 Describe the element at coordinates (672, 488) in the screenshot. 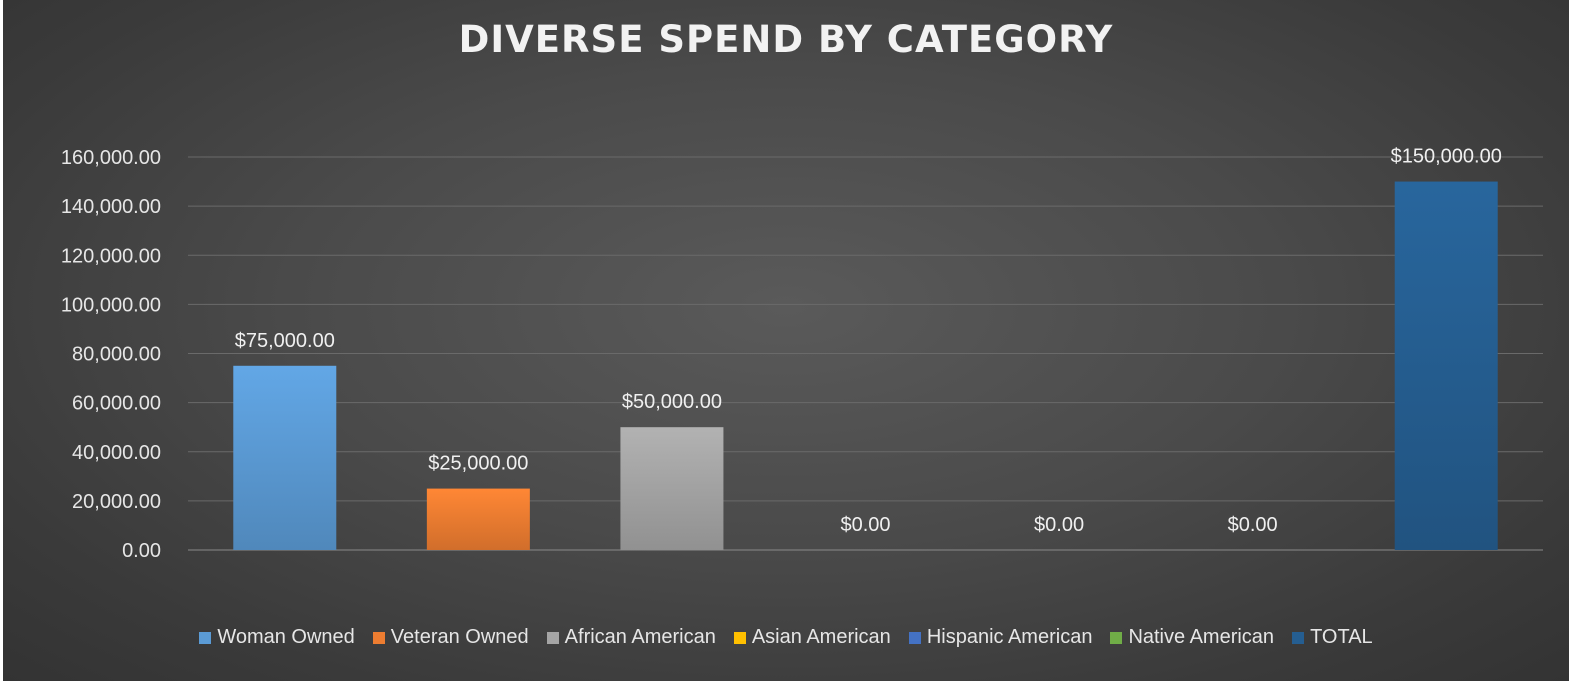

I see `bar-african-american` at that location.